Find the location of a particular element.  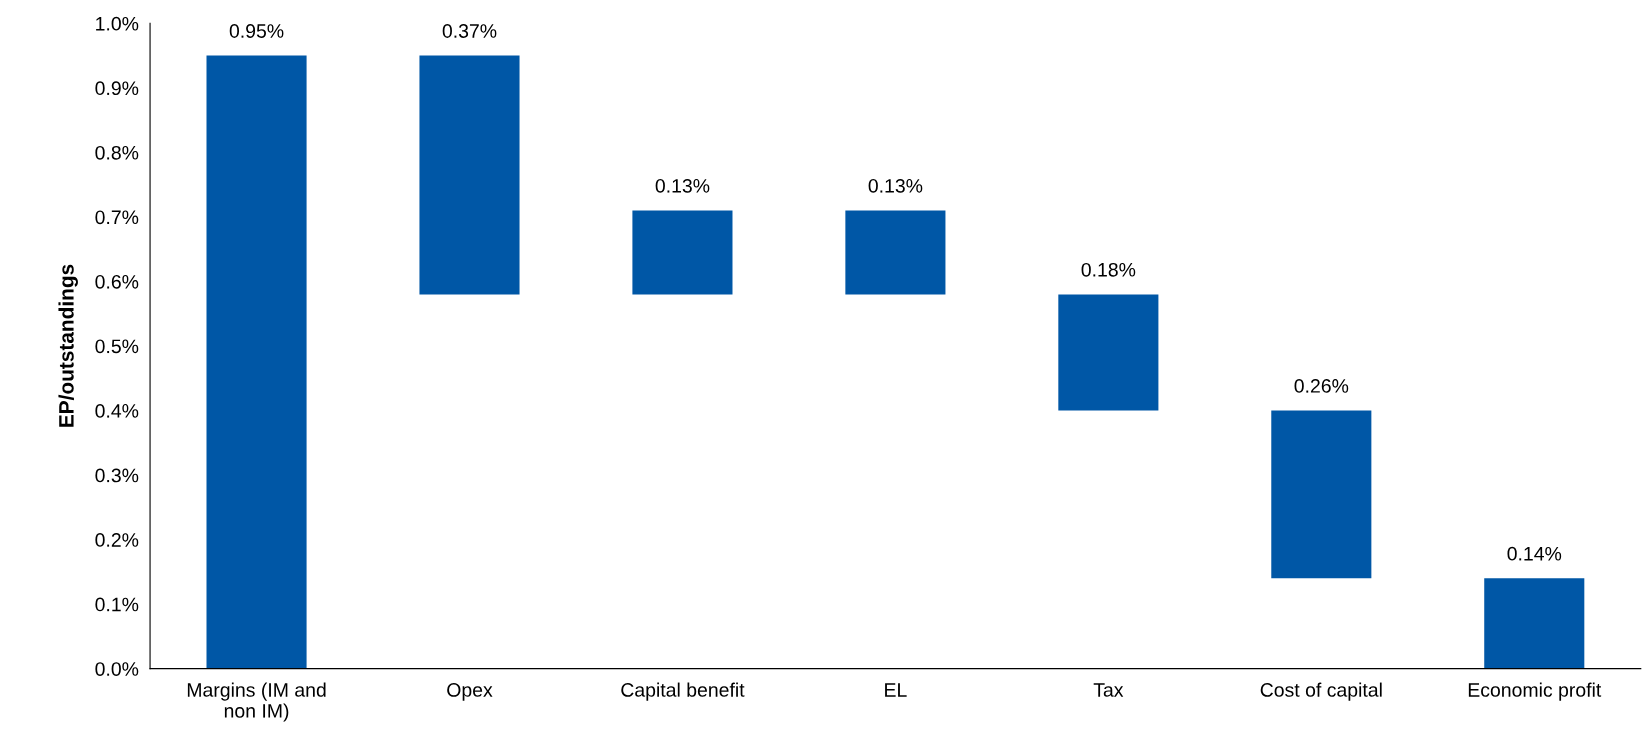

x-tick-label: Capital benefit is located at coordinates (683, 691).